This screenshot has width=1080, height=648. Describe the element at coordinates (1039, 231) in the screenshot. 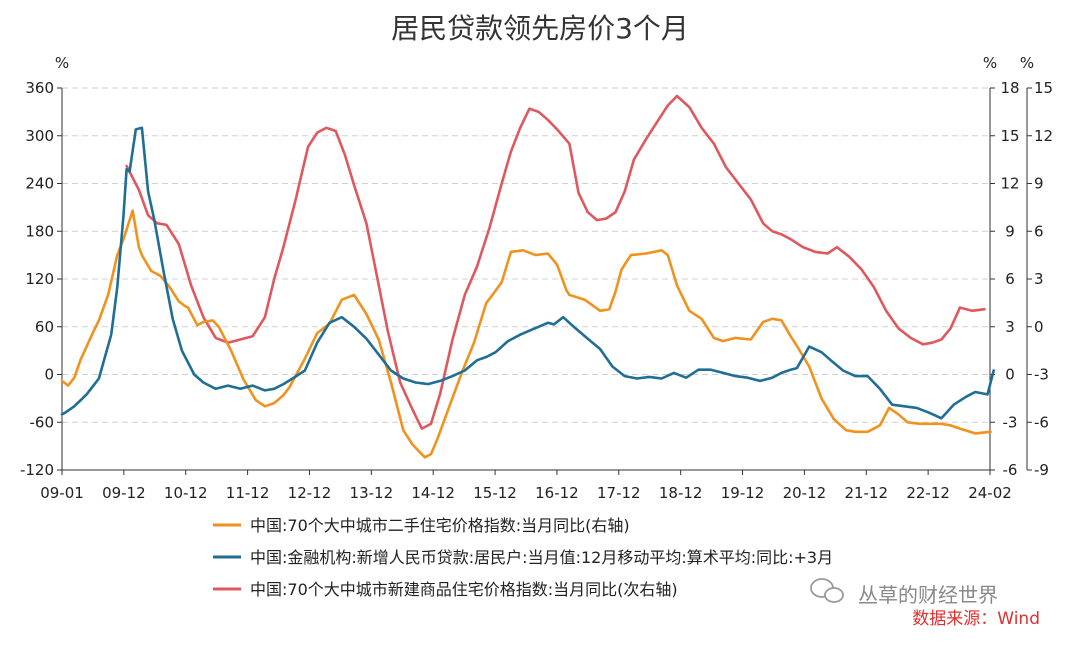

I see `right2-tick-label: 6` at that location.